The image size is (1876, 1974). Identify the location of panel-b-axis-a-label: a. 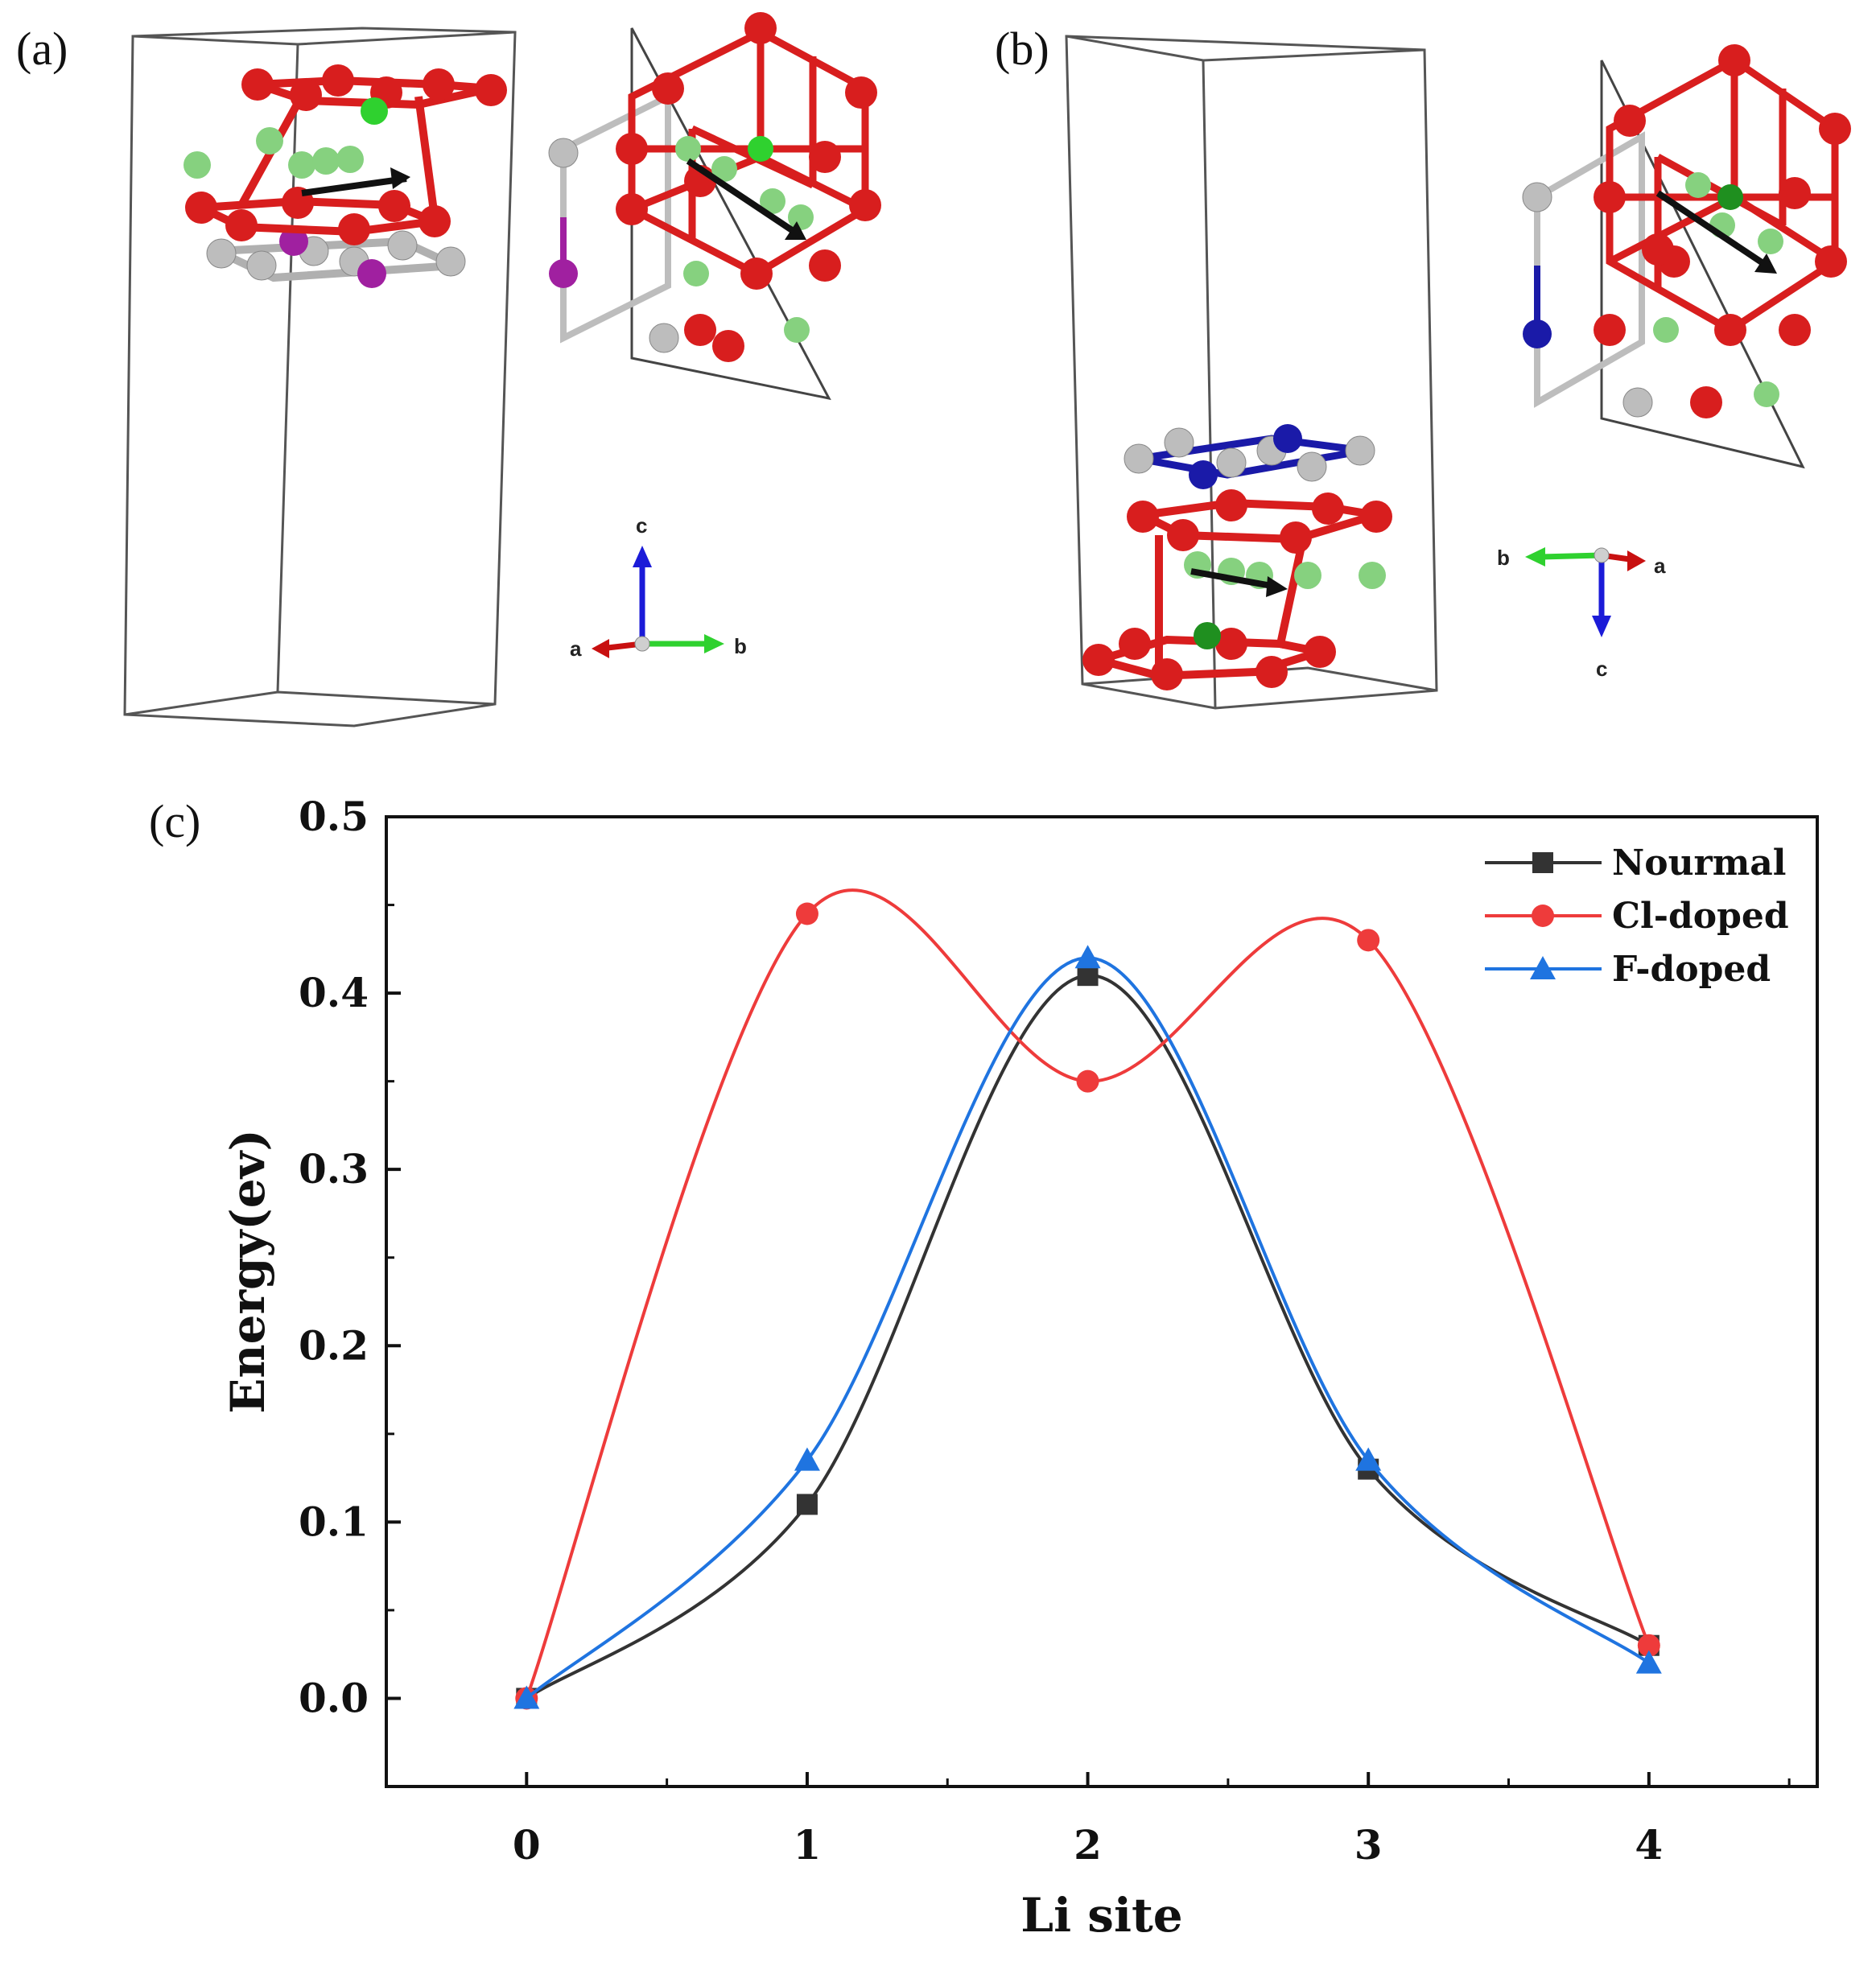
(1660, 566).